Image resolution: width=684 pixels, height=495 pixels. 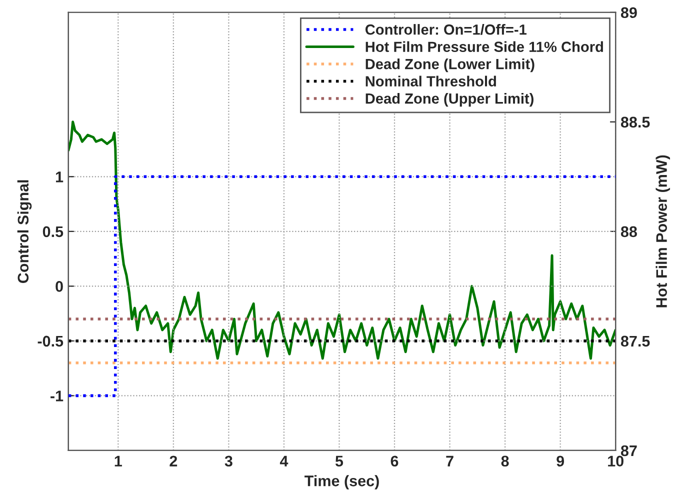 I want to click on x-tick-label: 6, so click(x=394, y=461).